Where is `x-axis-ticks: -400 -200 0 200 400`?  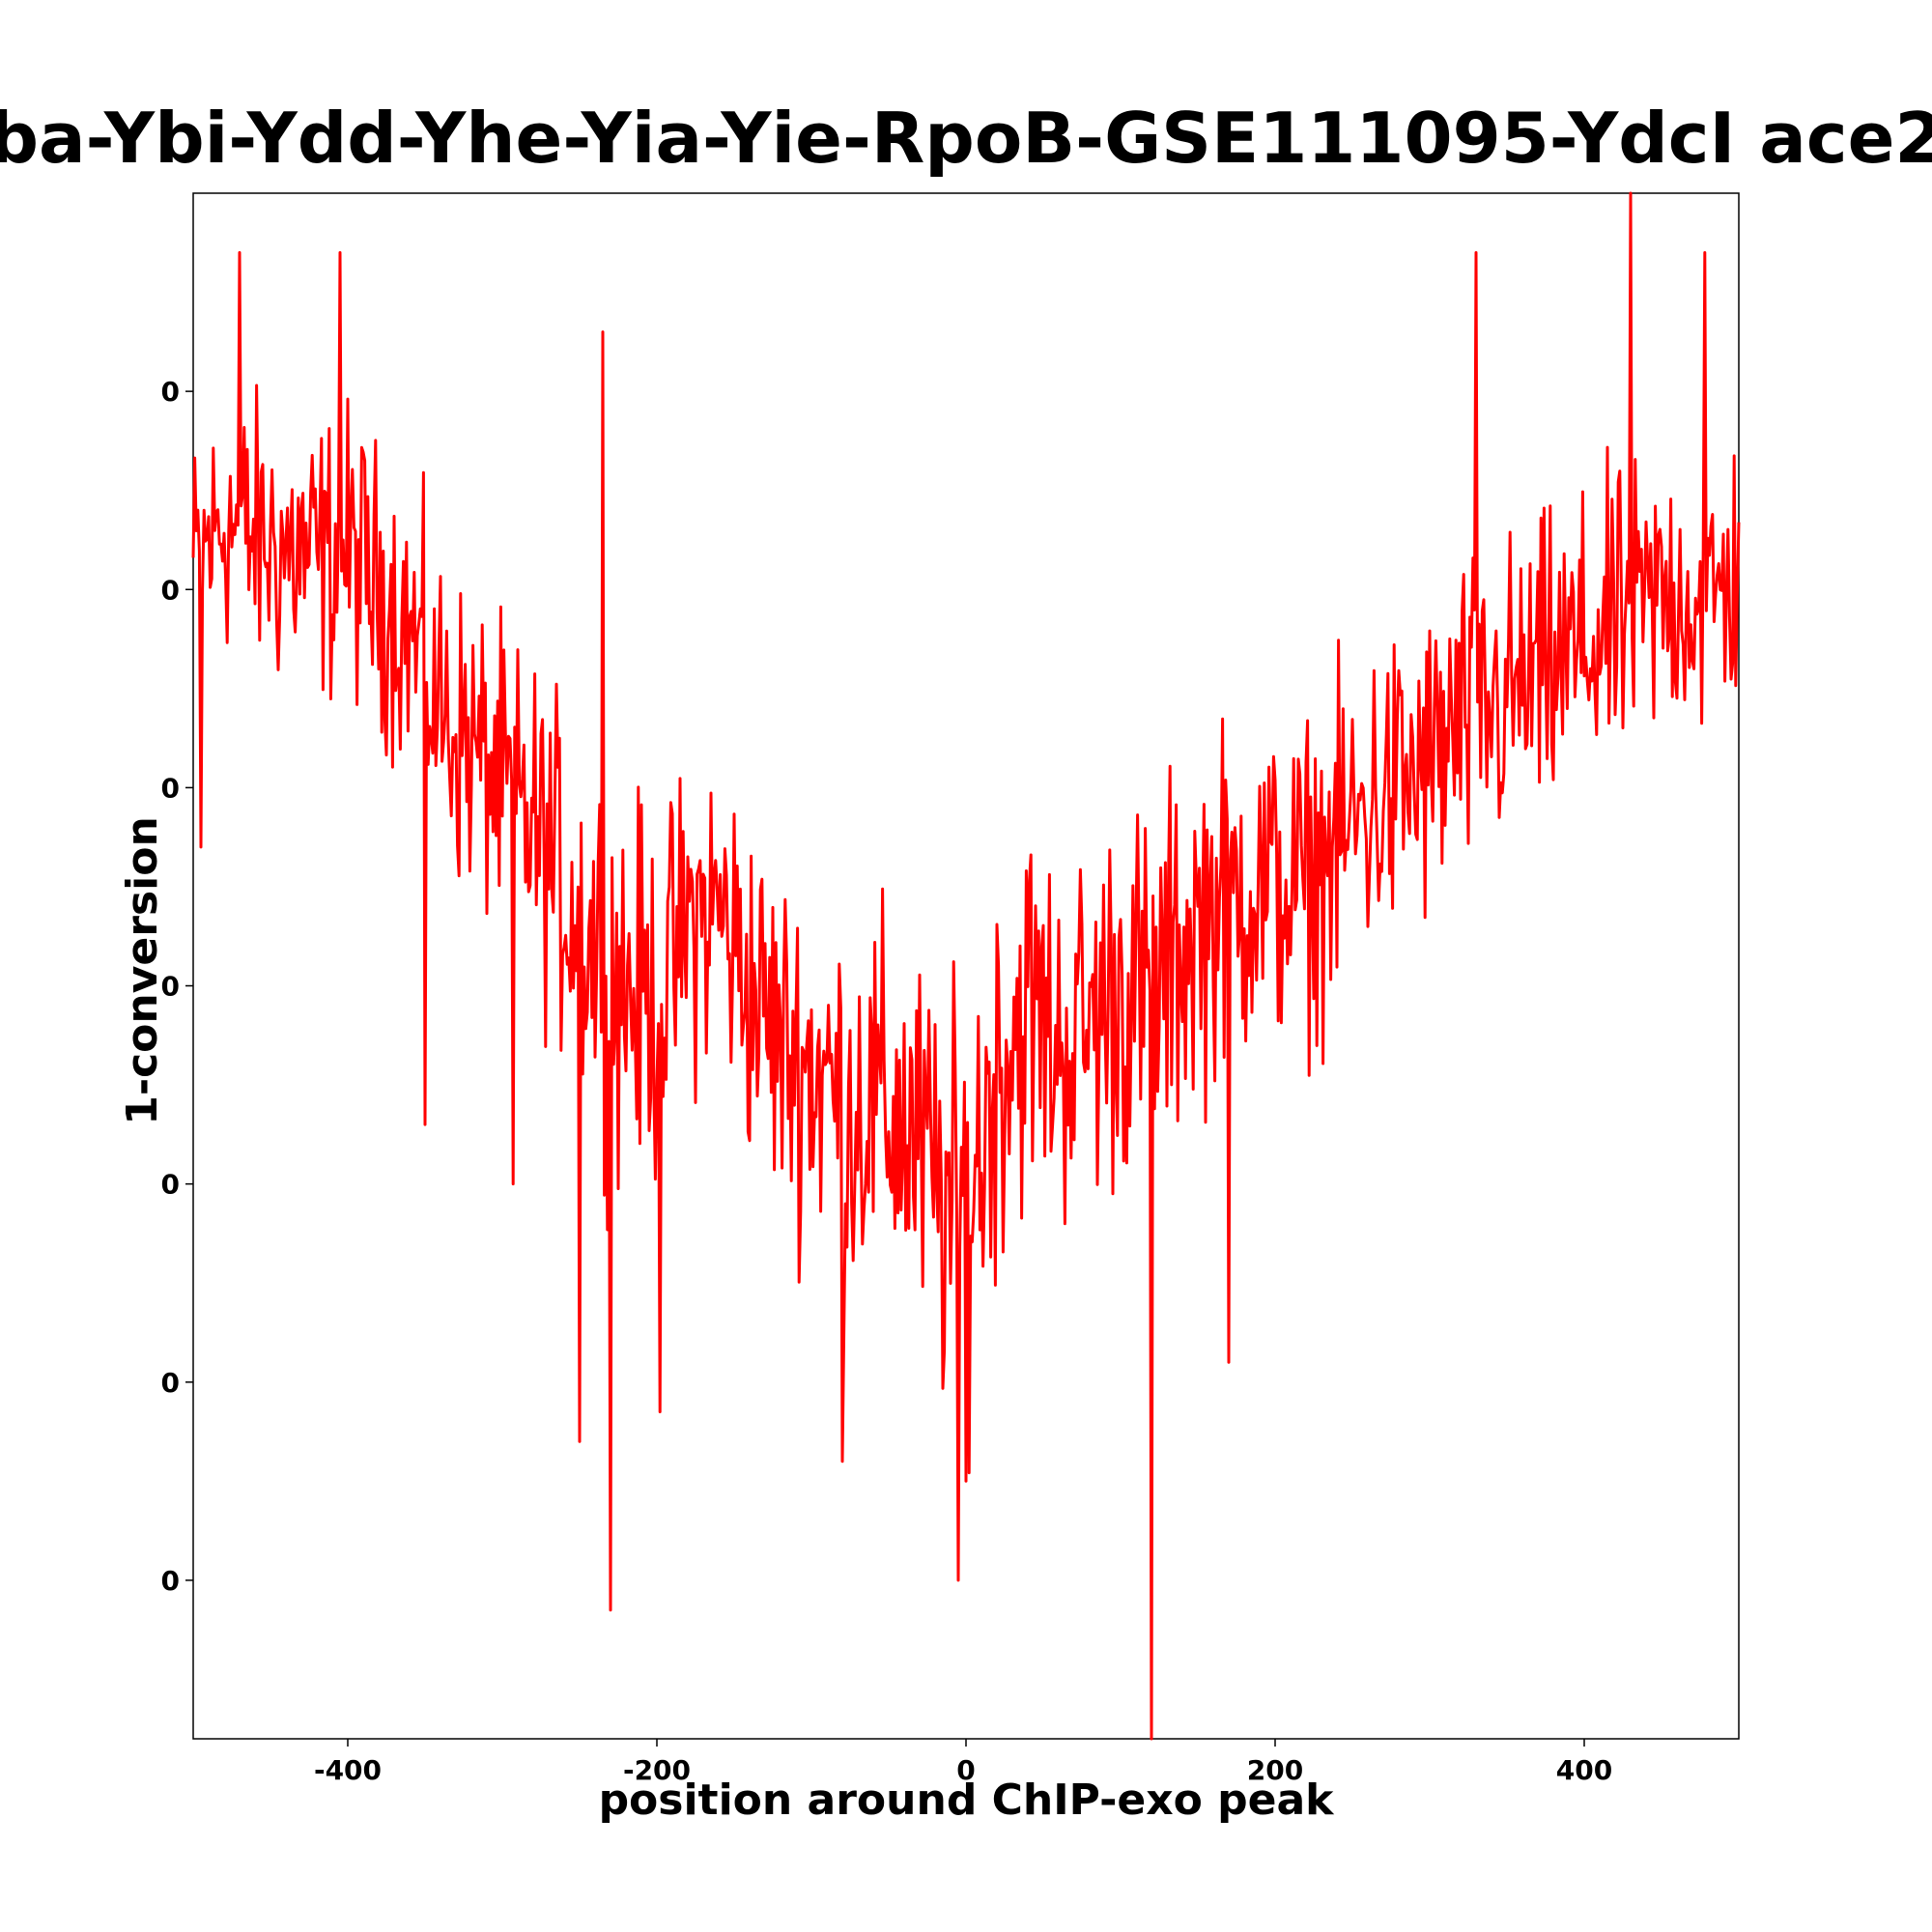 x-axis-ticks: -400 -200 0 200 400 is located at coordinates (963, 1762).